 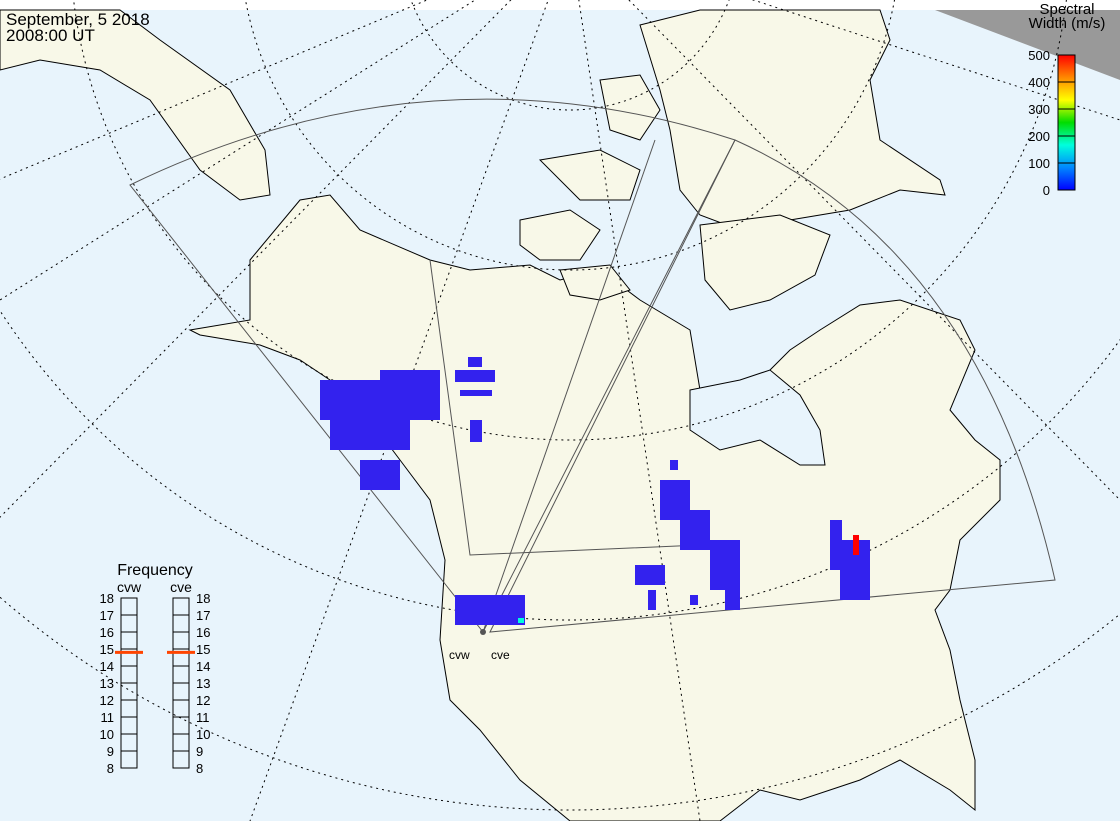 What do you see at coordinates (521, 620) in the screenshot?
I see `scatter-cell-medium-width` at bounding box center [521, 620].